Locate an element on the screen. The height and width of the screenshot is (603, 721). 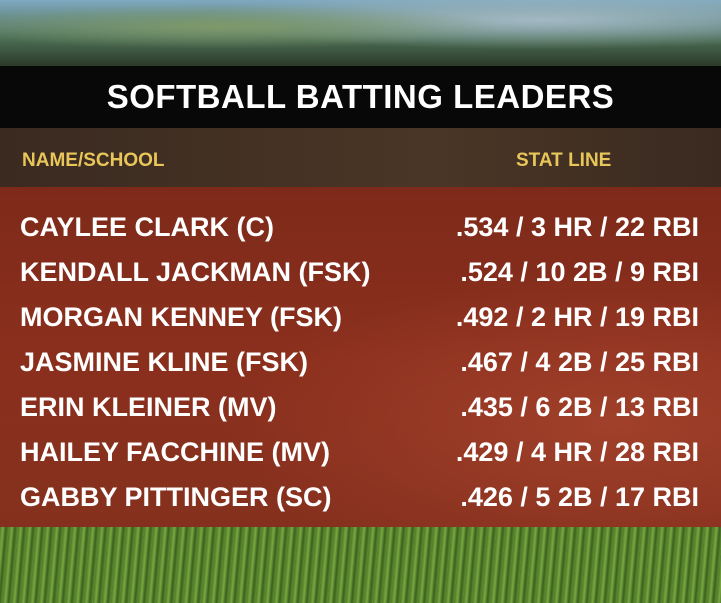
table-row: GABBY PITTINGER (SC) .426 / 5 2B / 17 RBI is located at coordinates (360, 496).